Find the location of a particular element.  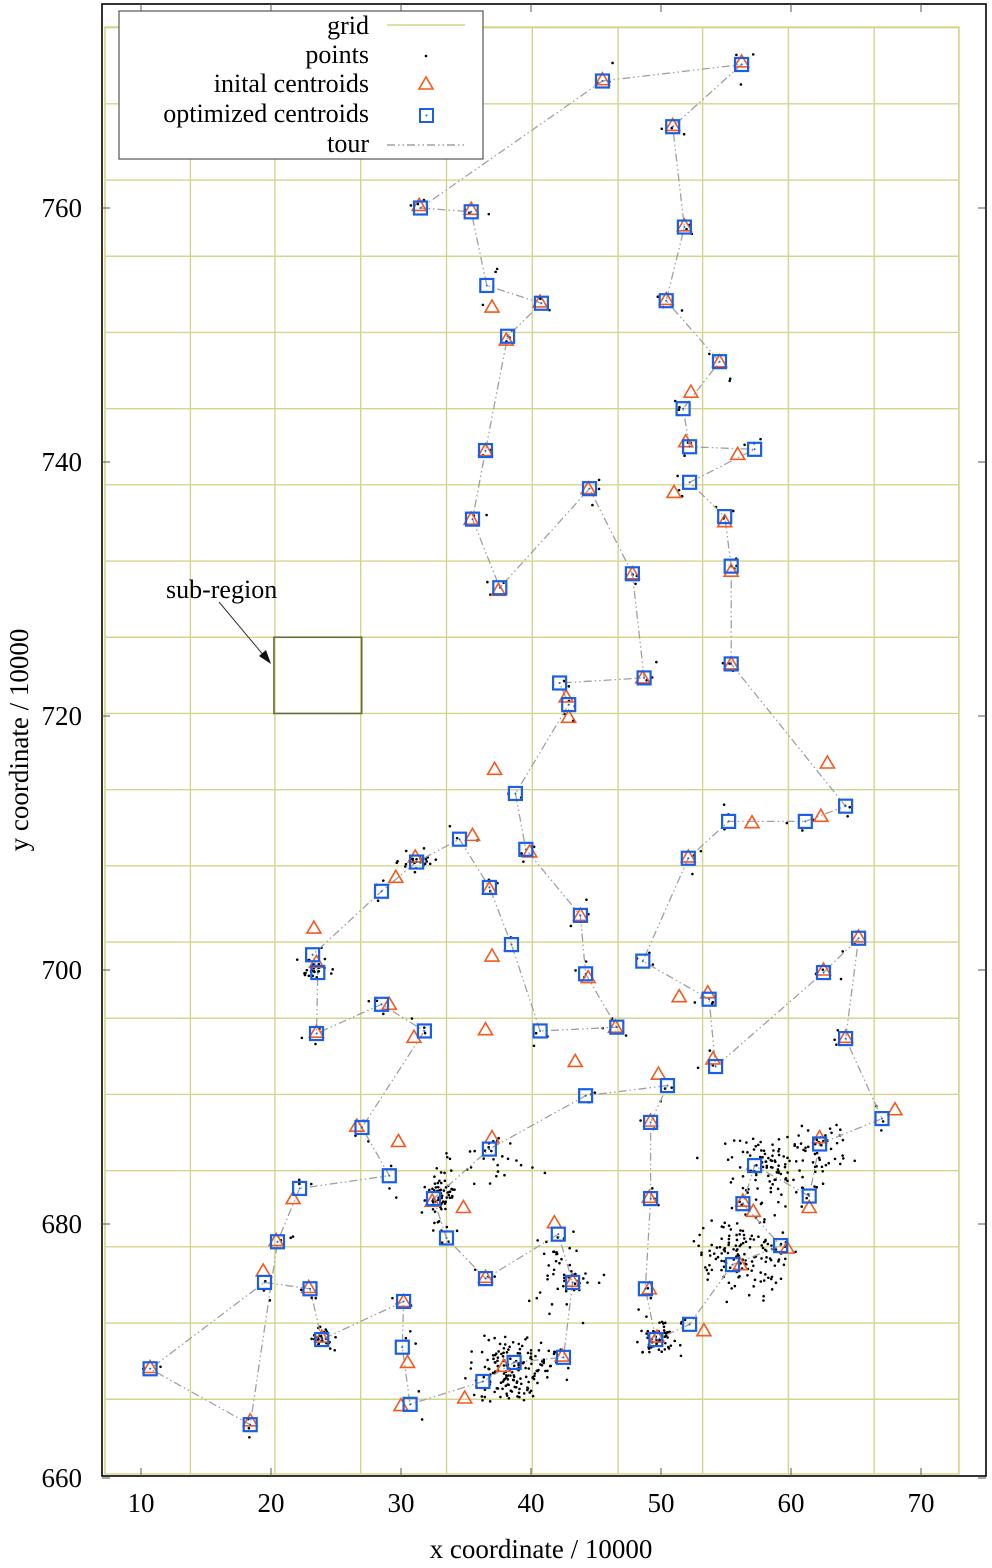

legend-square-icon is located at coordinates (426, 115).